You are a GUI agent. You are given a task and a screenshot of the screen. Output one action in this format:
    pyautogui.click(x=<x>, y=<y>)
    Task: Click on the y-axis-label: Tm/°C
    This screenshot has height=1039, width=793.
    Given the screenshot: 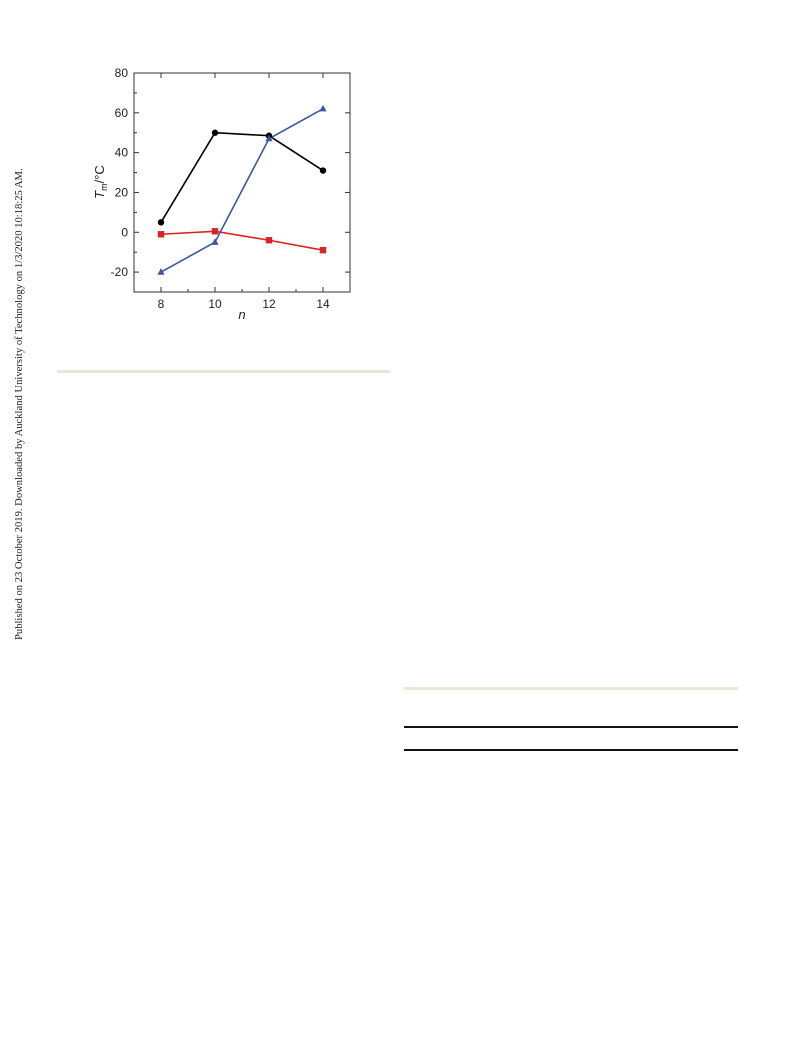 What is the action you would take?
    pyautogui.click(x=100, y=182)
    